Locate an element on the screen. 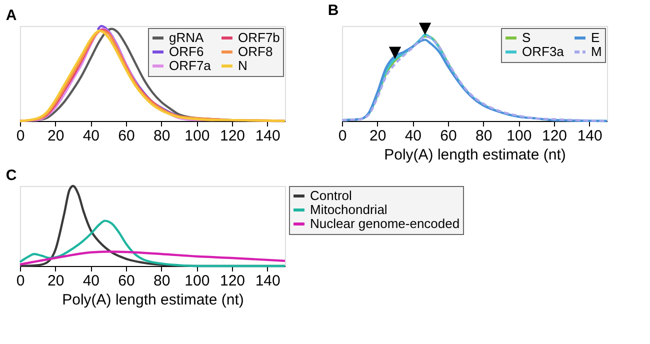 This screenshot has height=344, width=650. legend-label: Nuclear genome-encoded is located at coordinates (385, 223).